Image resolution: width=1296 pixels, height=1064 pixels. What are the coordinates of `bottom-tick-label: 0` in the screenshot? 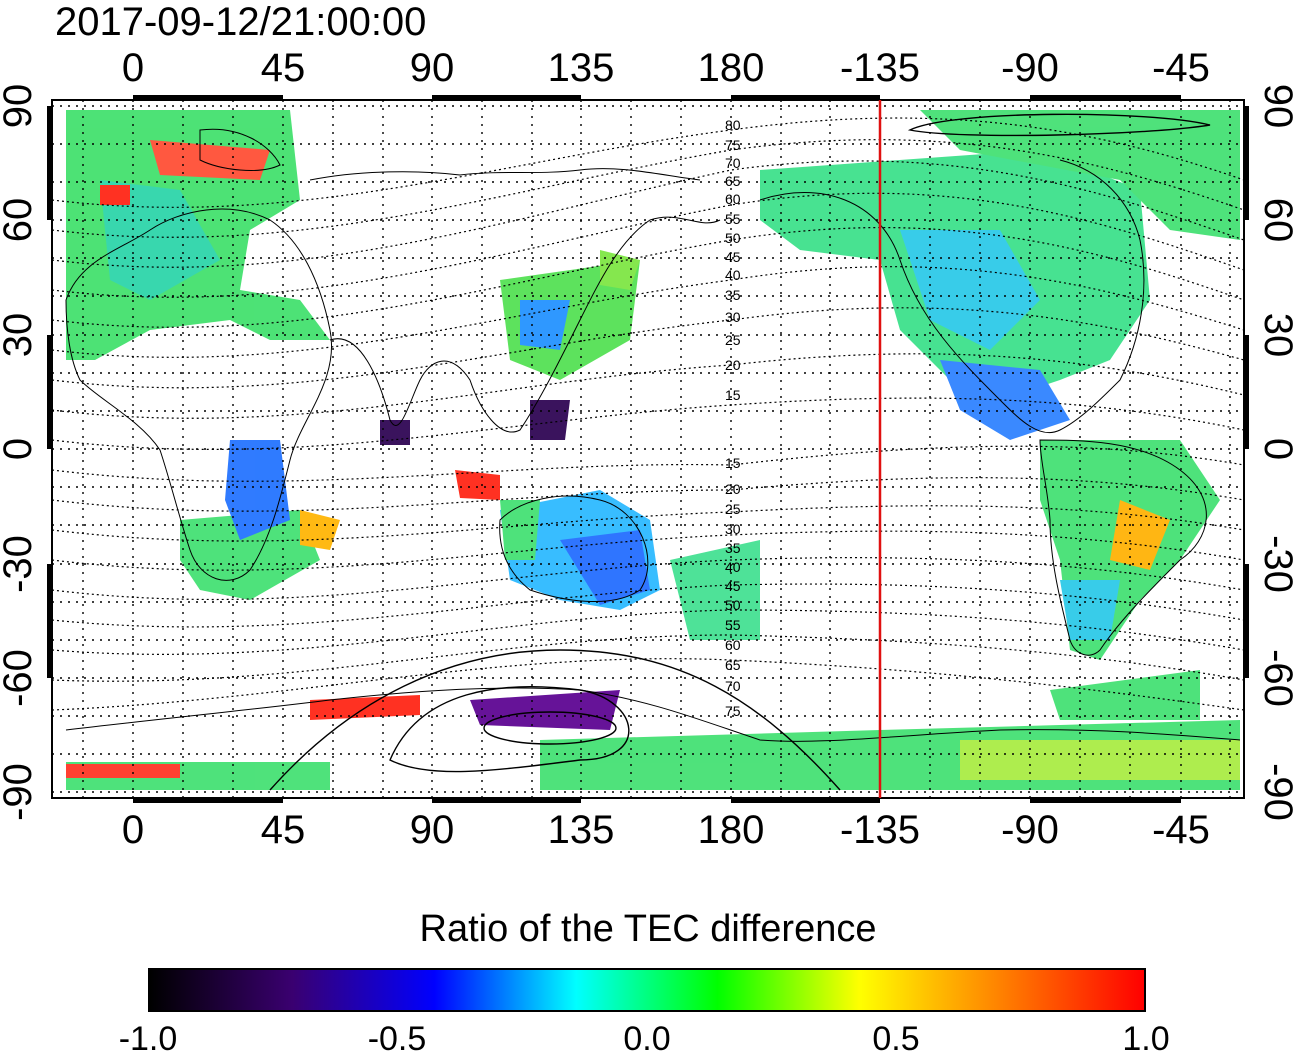 It's located at (133, 830).